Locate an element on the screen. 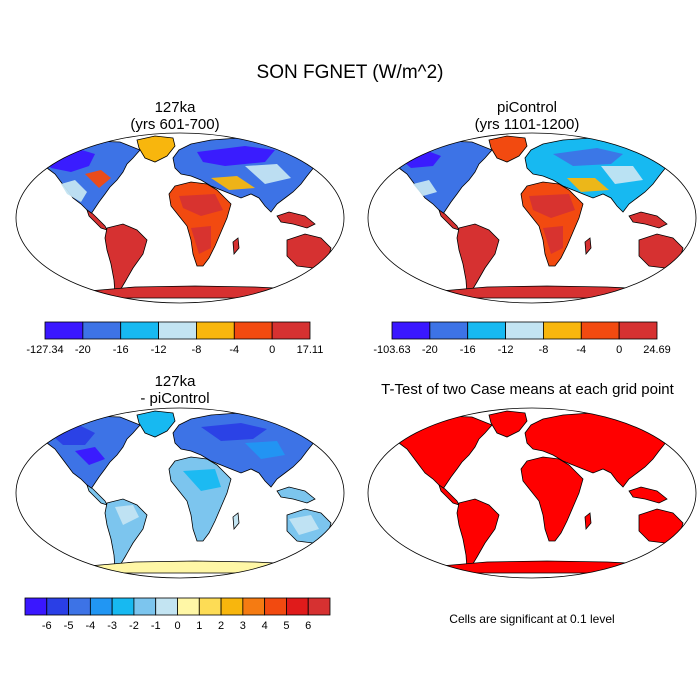 The height and width of the screenshot is (700, 700). significance-note: Cells are significant at 0.1 level is located at coordinates (532, 619).